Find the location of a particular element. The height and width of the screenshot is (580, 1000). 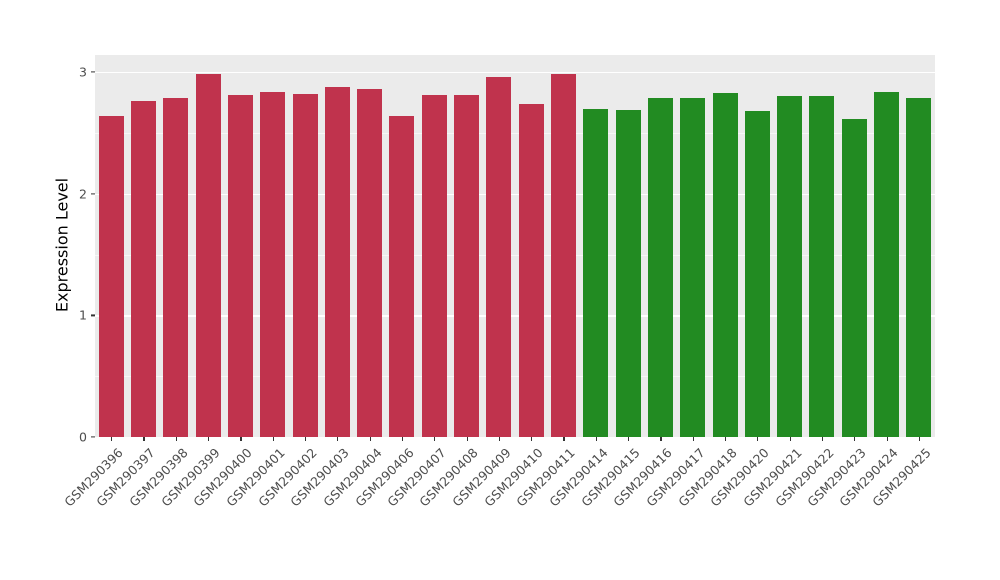

bar-GSM290401 is located at coordinates (273, 264).